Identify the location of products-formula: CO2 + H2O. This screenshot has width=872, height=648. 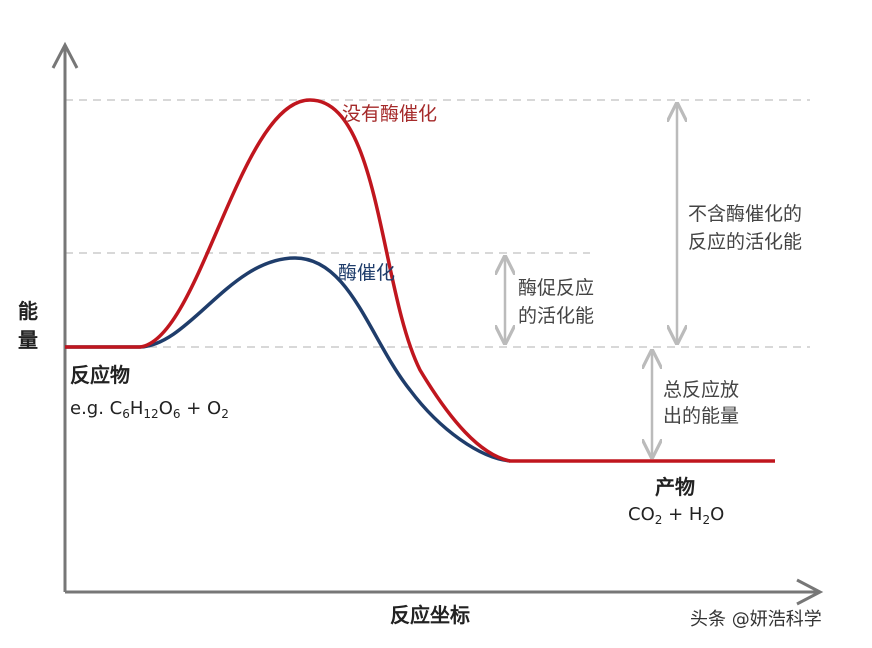
(676, 515).